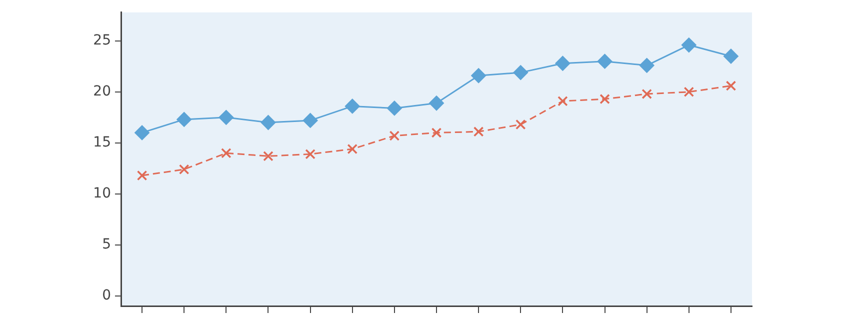 The height and width of the screenshot is (321, 845). Describe the element at coordinates (102, 40) in the screenshot. I see `y-tick-label: 25` at that location.